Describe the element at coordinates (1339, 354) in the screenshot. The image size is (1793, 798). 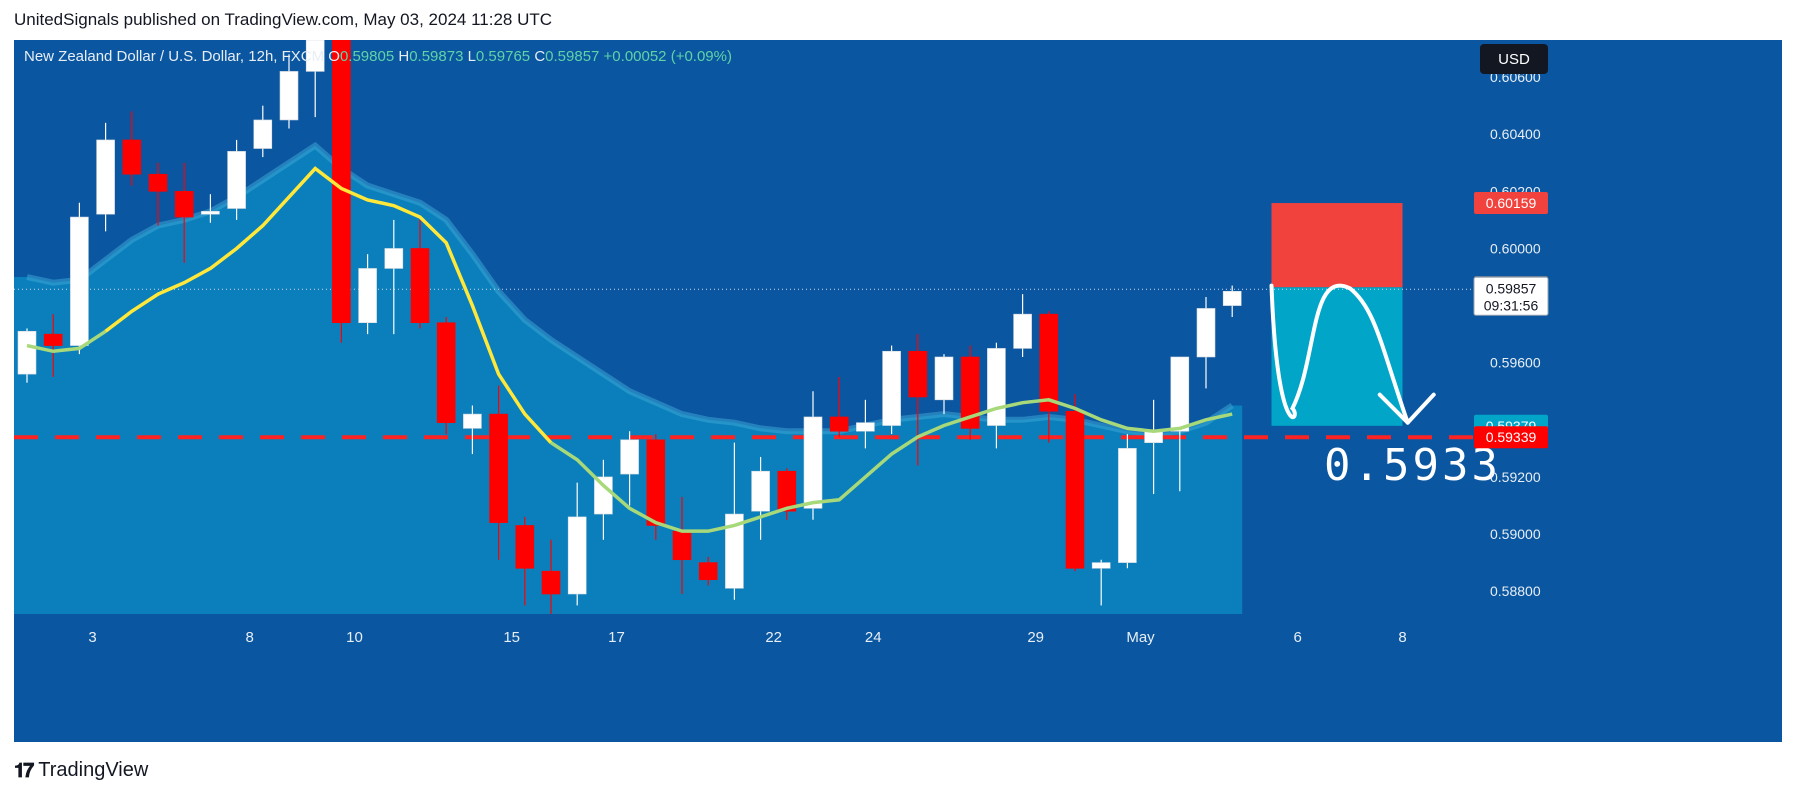
I see `projection-path` at that location.